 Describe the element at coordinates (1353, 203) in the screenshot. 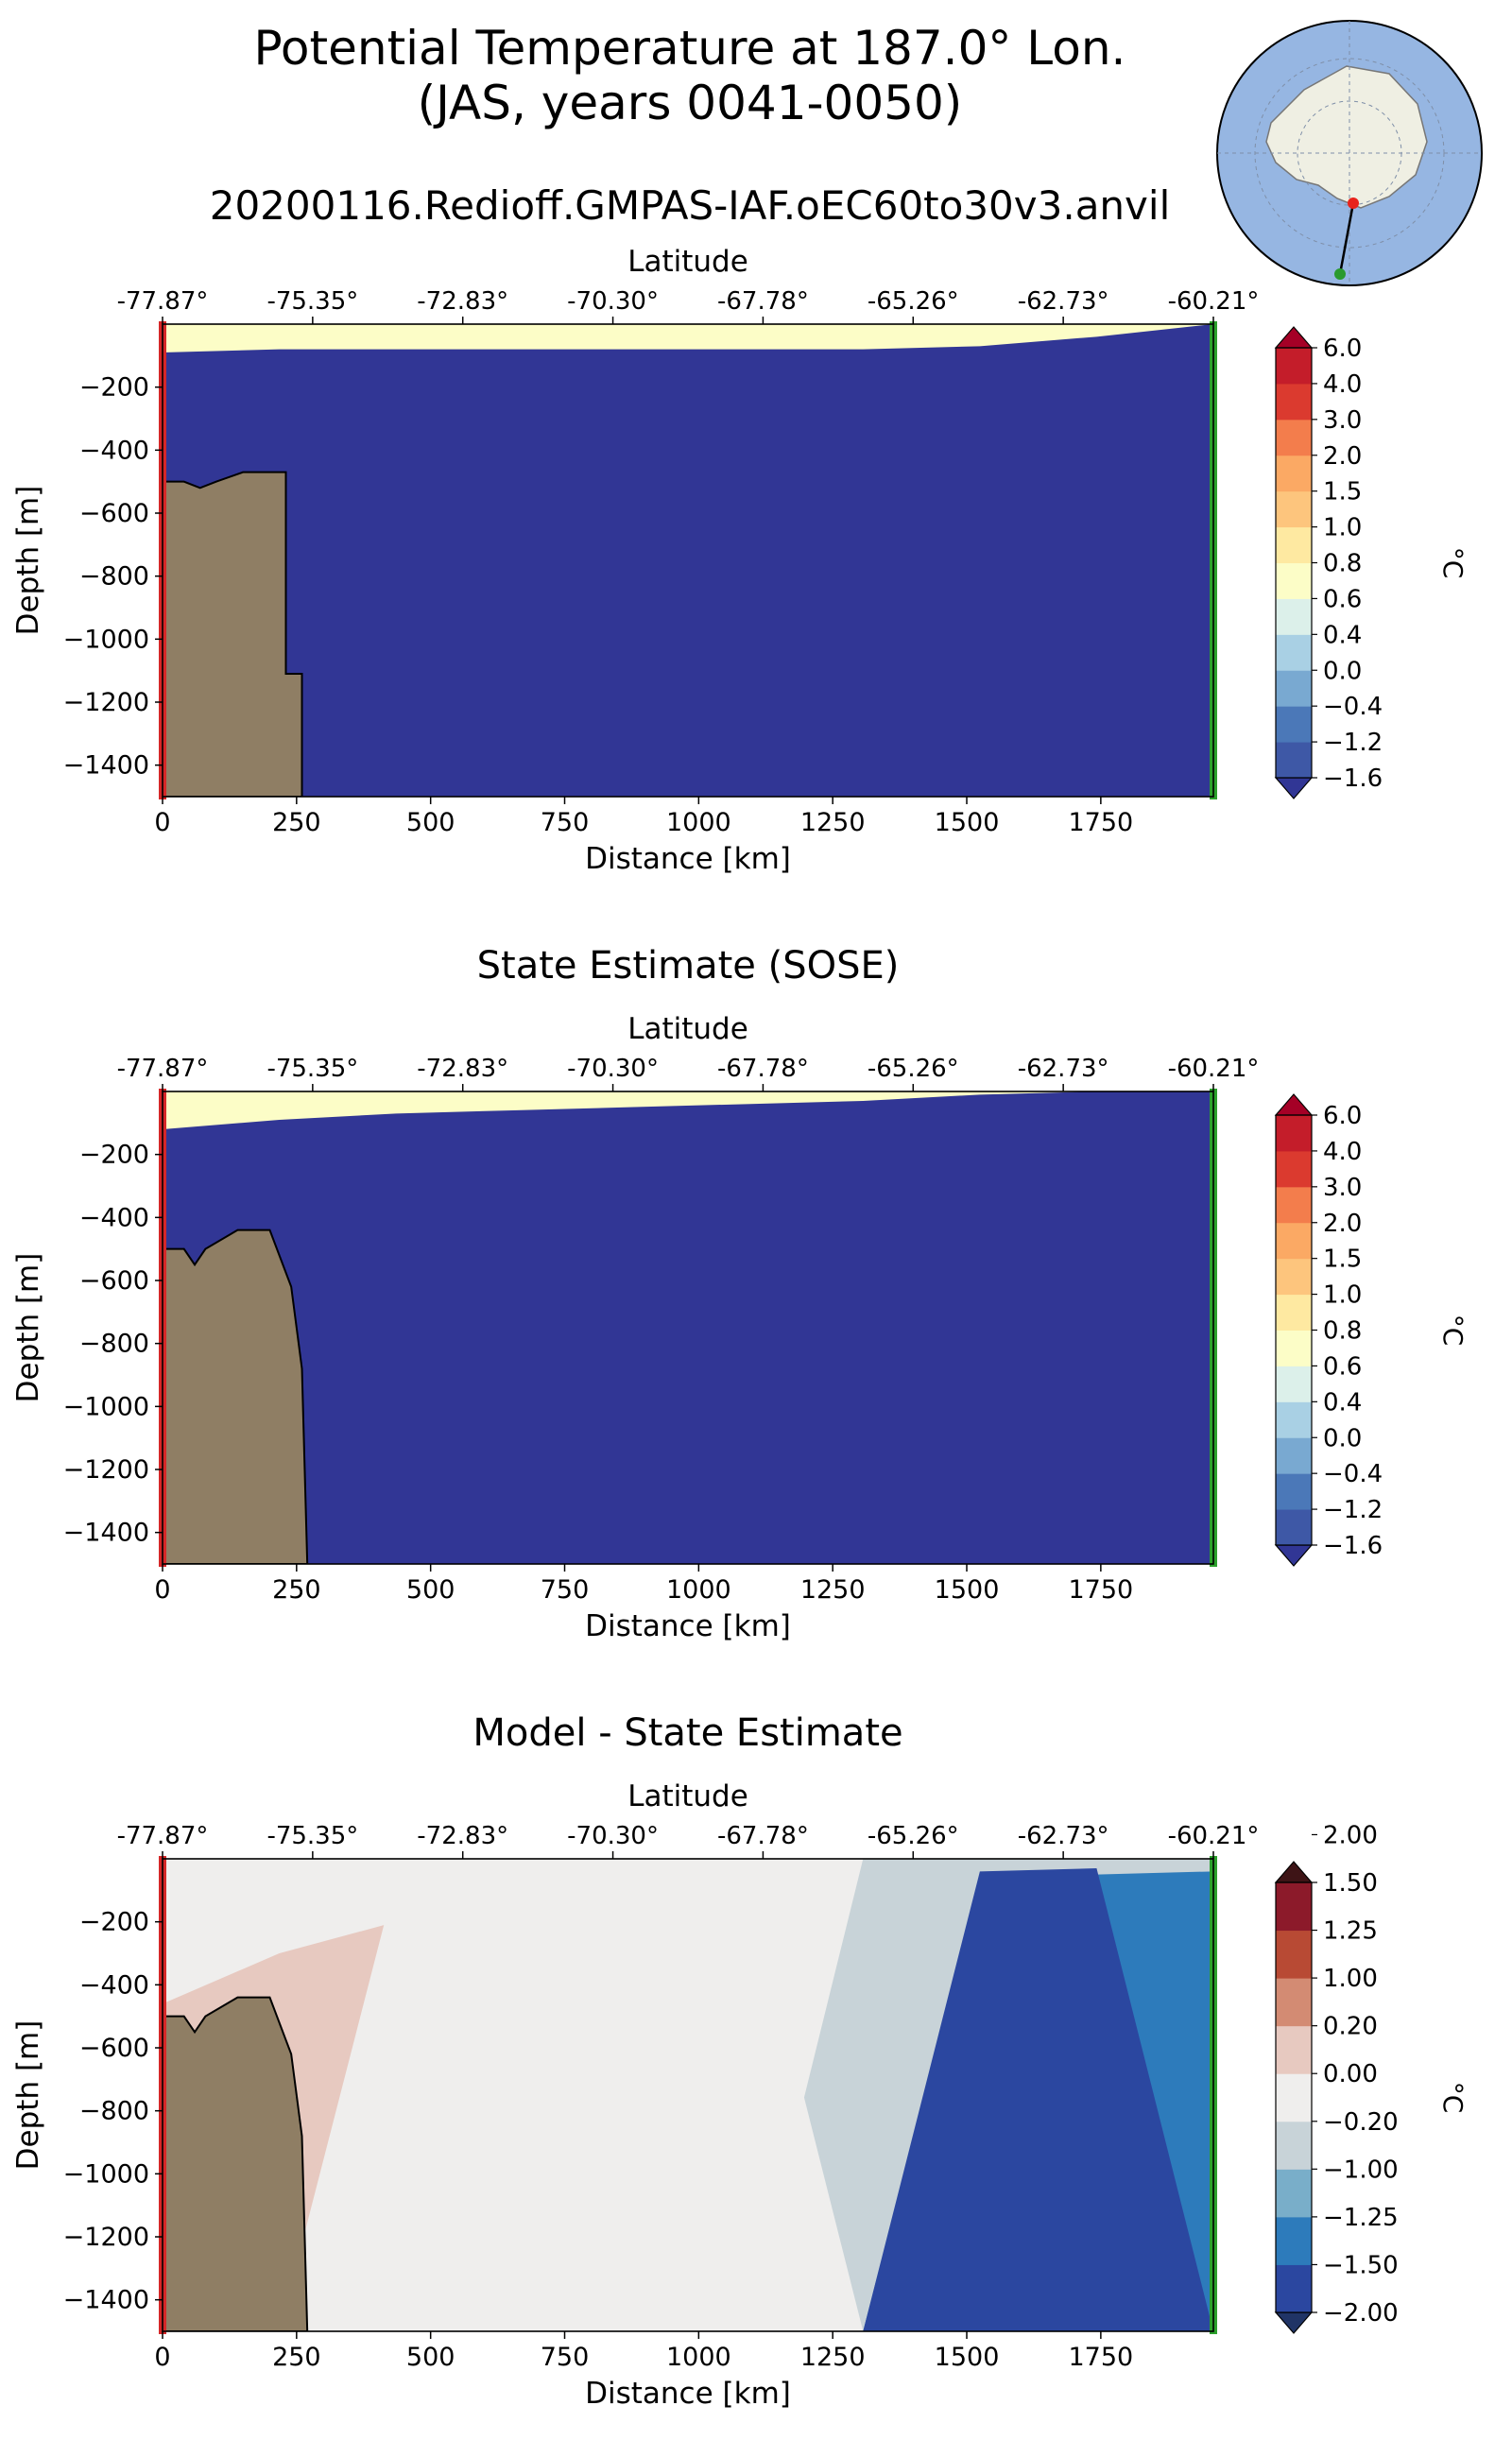

I see `inset-start-dot` at that location.